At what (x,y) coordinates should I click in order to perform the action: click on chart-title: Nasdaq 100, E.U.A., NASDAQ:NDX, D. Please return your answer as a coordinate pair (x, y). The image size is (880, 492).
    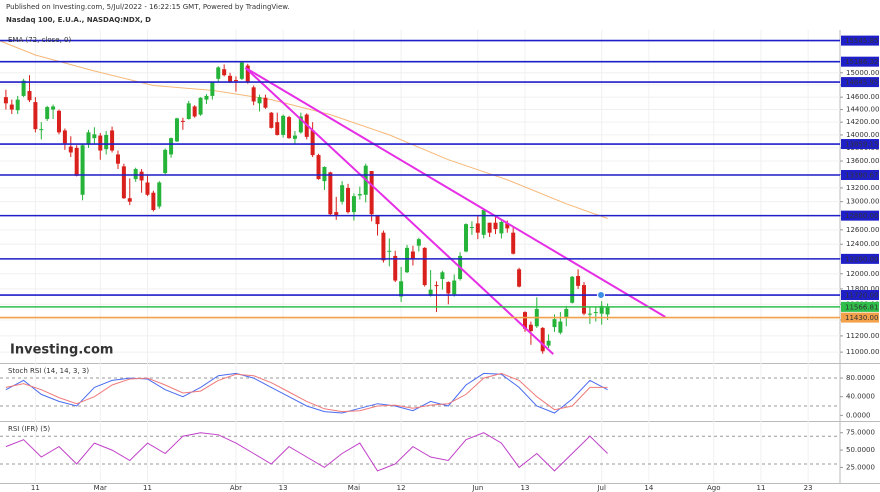
    Looking at the image, I should click on (78, 20).